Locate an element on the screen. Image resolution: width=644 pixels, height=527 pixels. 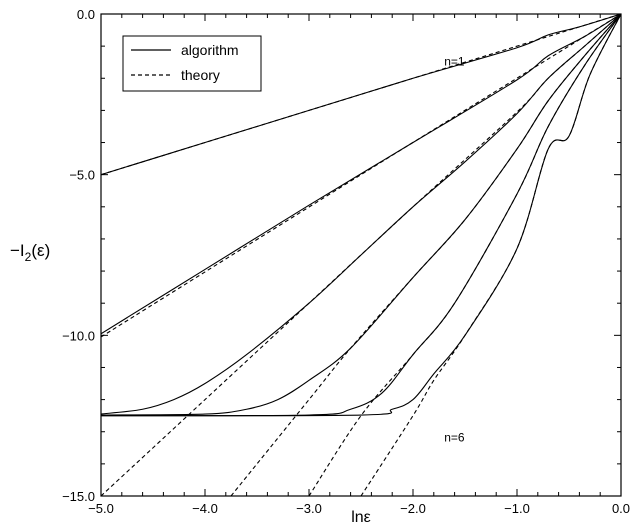
legend: algorithm theory is located at coordinates (192, 63).